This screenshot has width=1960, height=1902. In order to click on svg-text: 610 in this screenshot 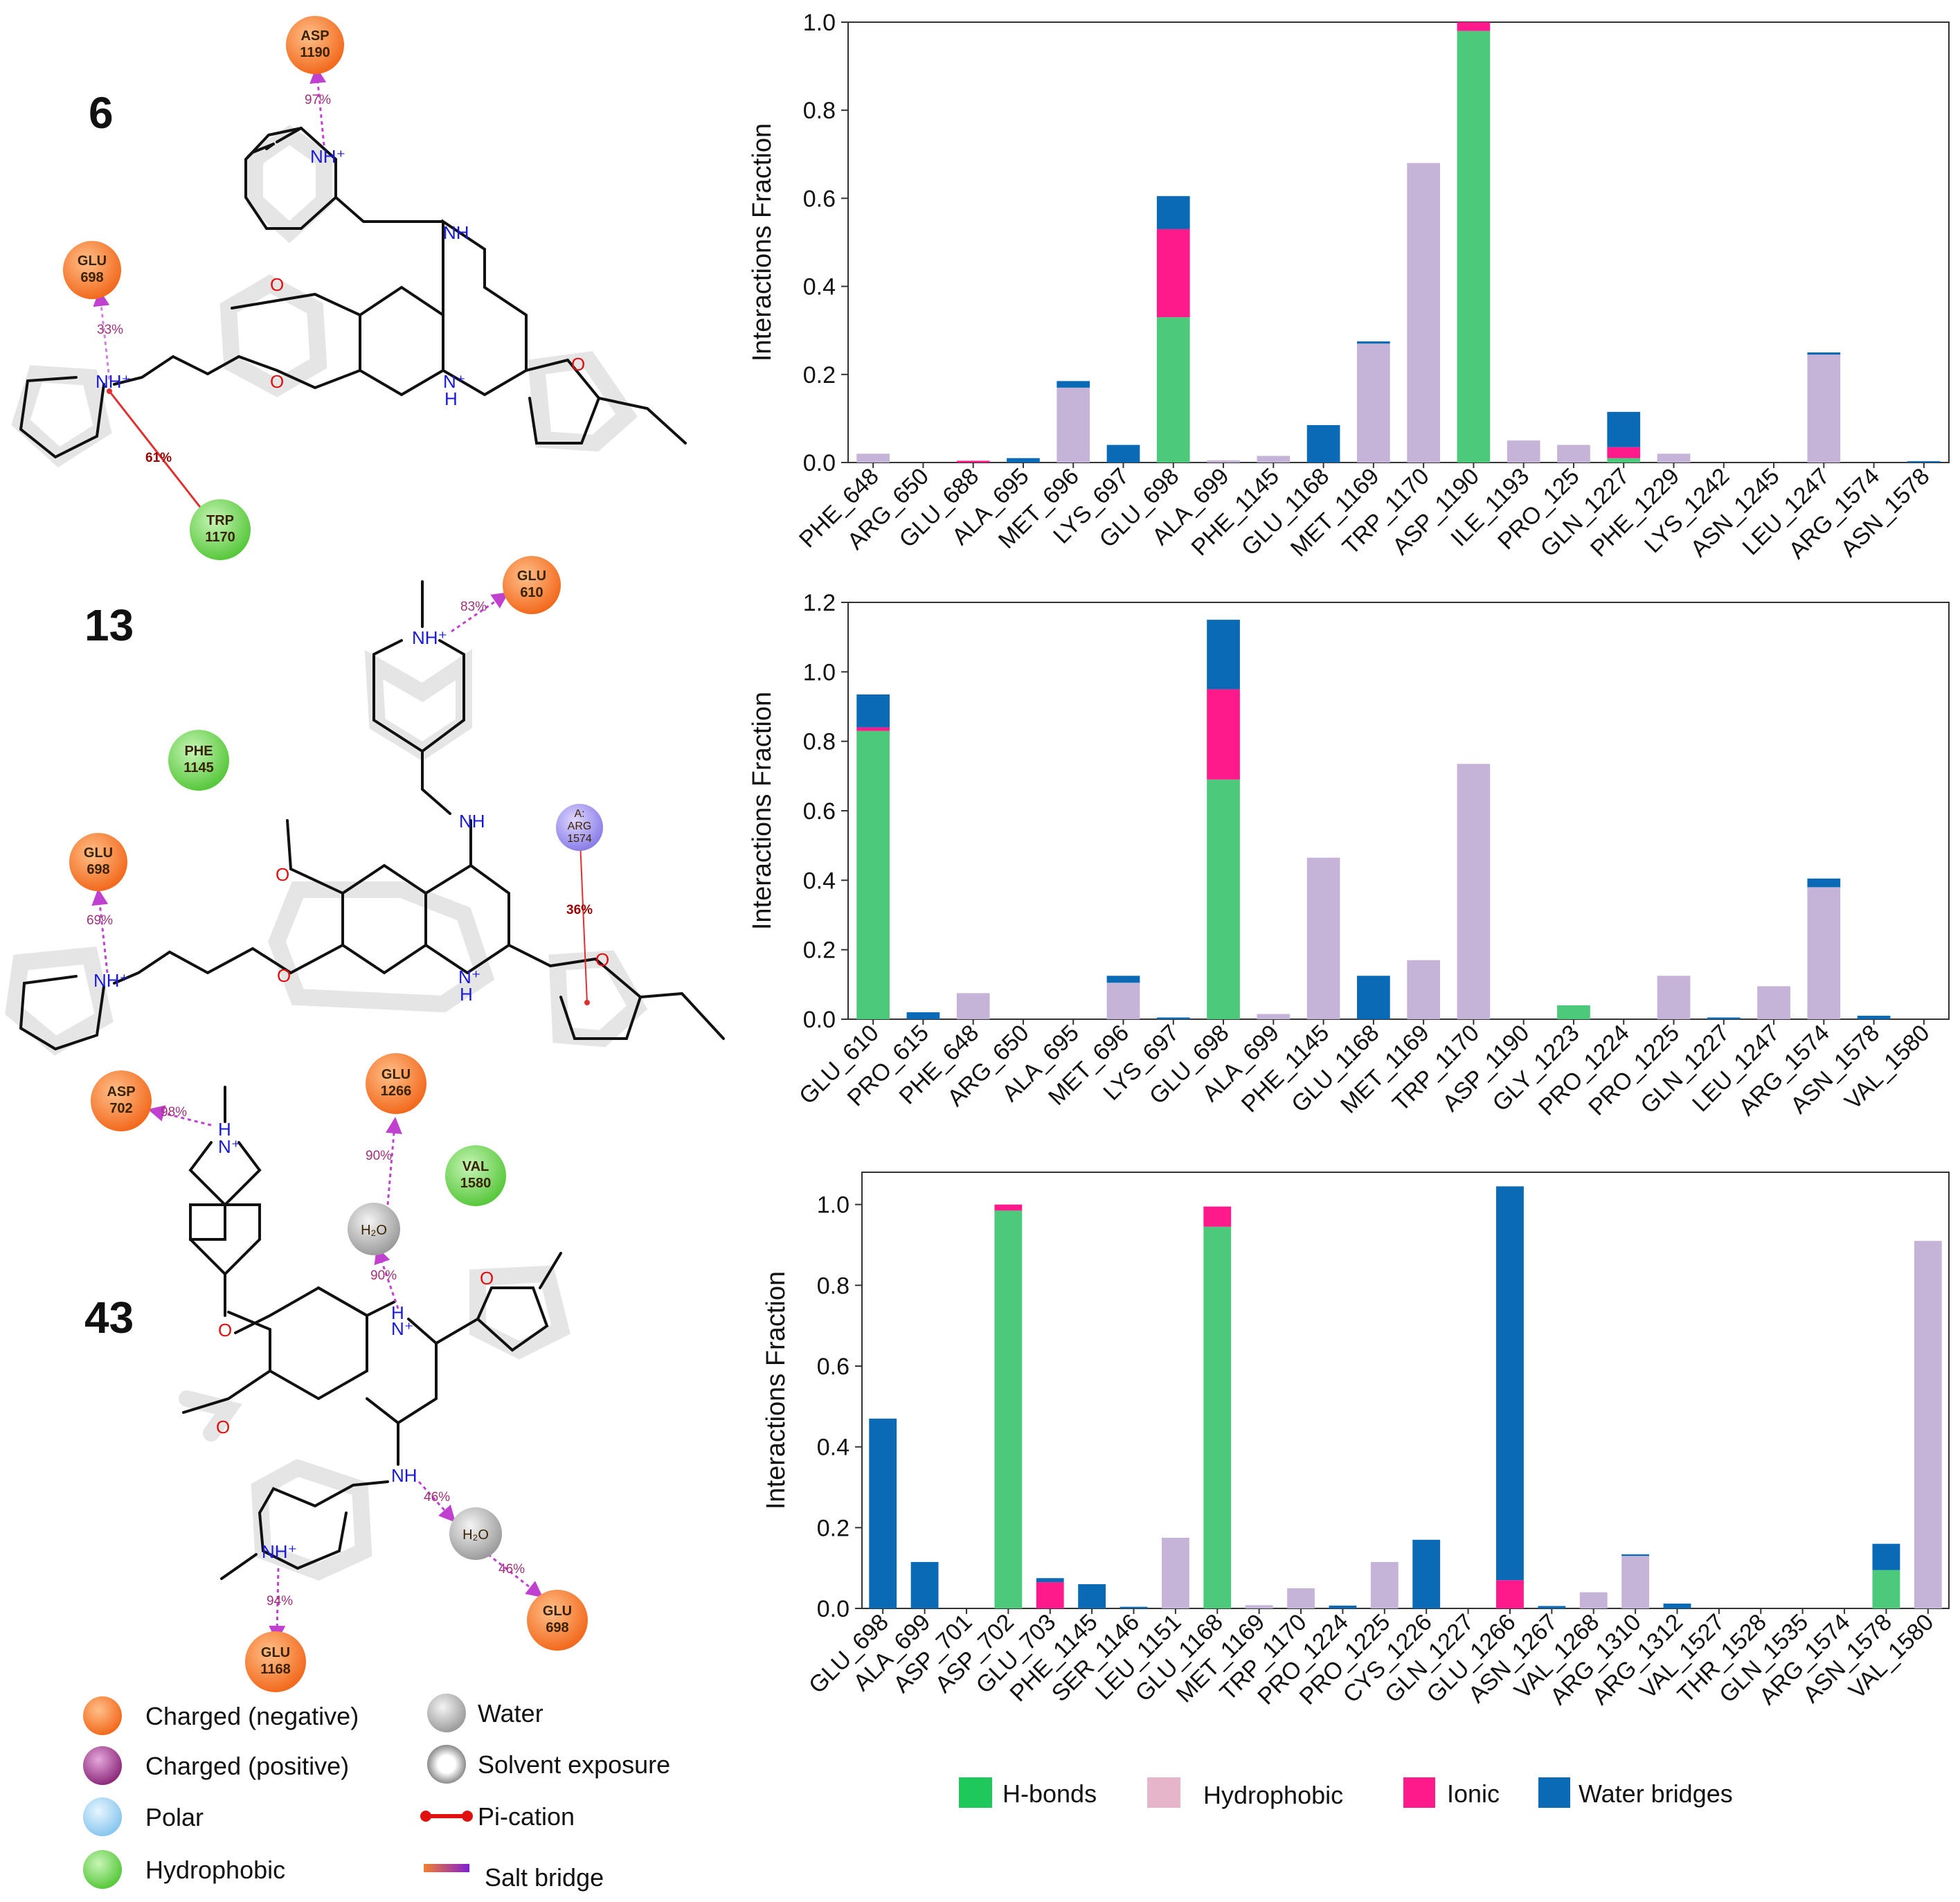, I will do `click(531, 592)`.